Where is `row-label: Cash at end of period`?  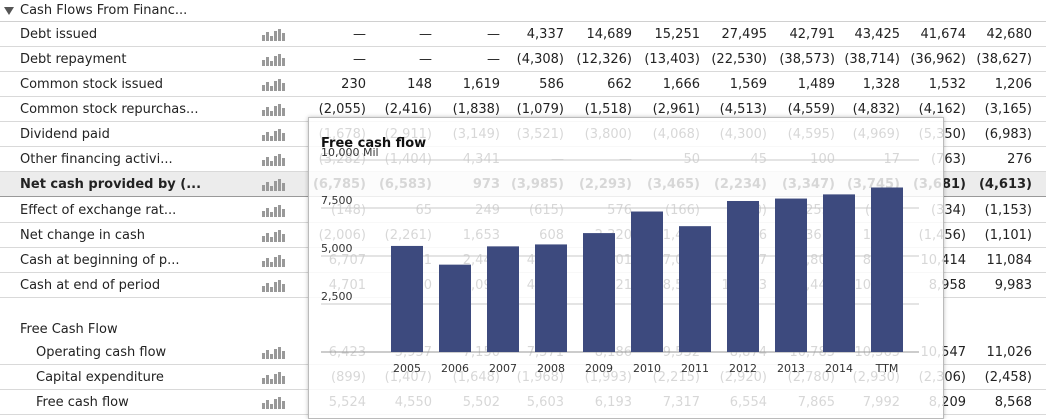
row-label: Cash at end of period is located at coordinates (90, 285).